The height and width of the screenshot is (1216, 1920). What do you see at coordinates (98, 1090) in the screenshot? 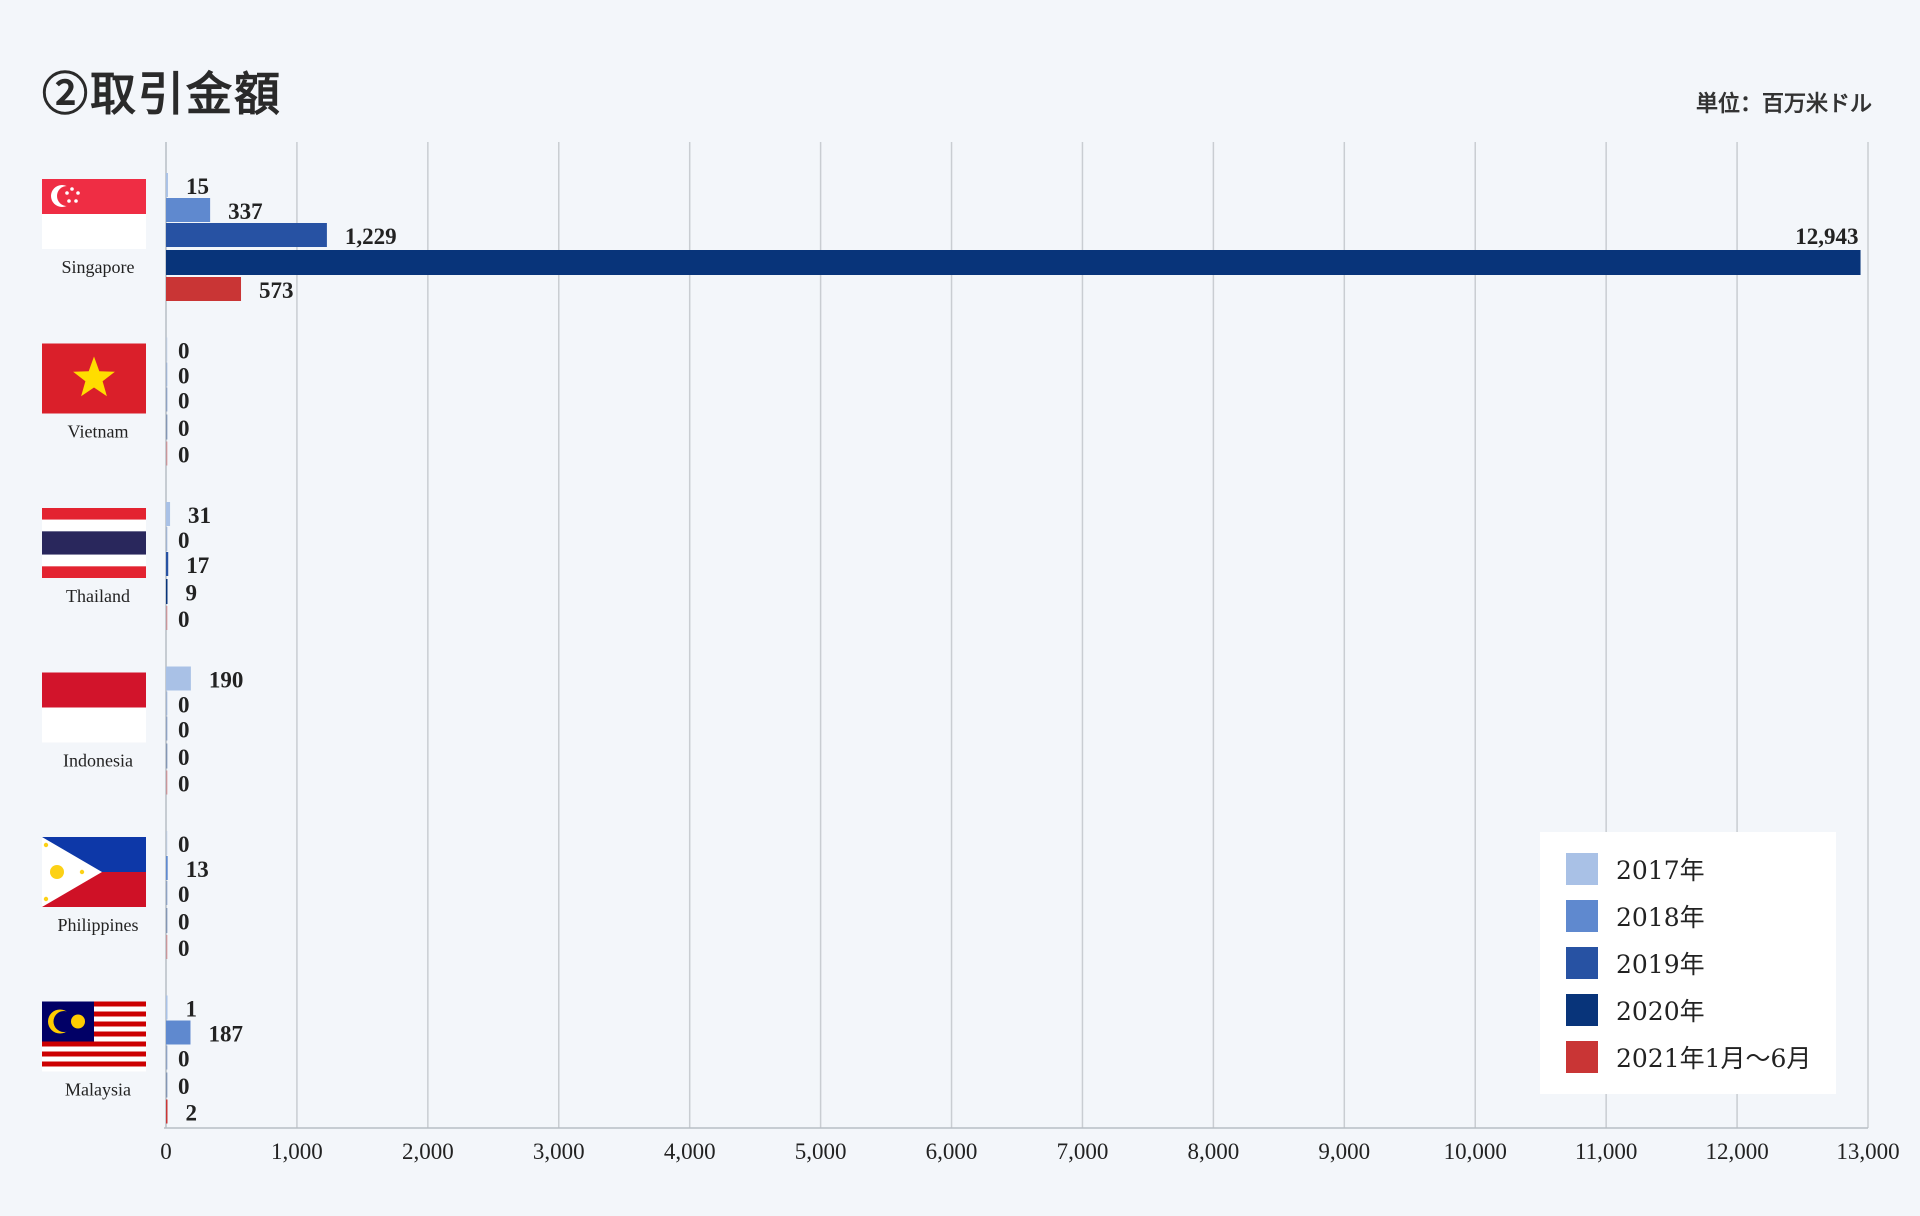
I see `category-label: Malaysia` at bounding box center [98, 1090].